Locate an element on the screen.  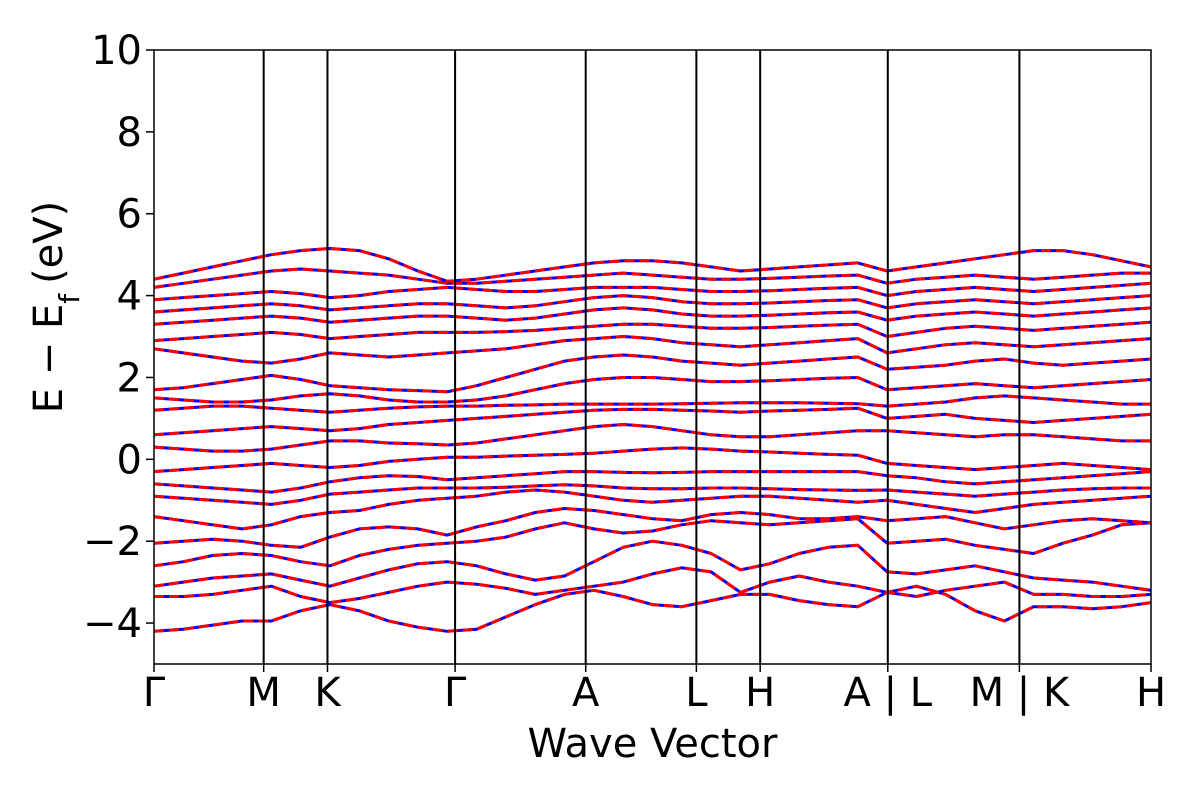
y-axis-ticks: −4 −2 0 2 4 6 8 10 is located at coordinates (118, 337).